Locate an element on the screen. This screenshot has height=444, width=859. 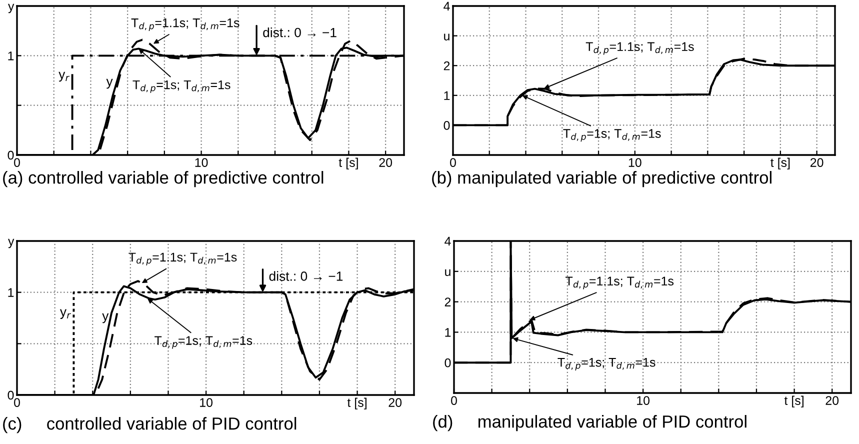
text: (a) controlled variable of predictive control is located at coordinates (163, 179).